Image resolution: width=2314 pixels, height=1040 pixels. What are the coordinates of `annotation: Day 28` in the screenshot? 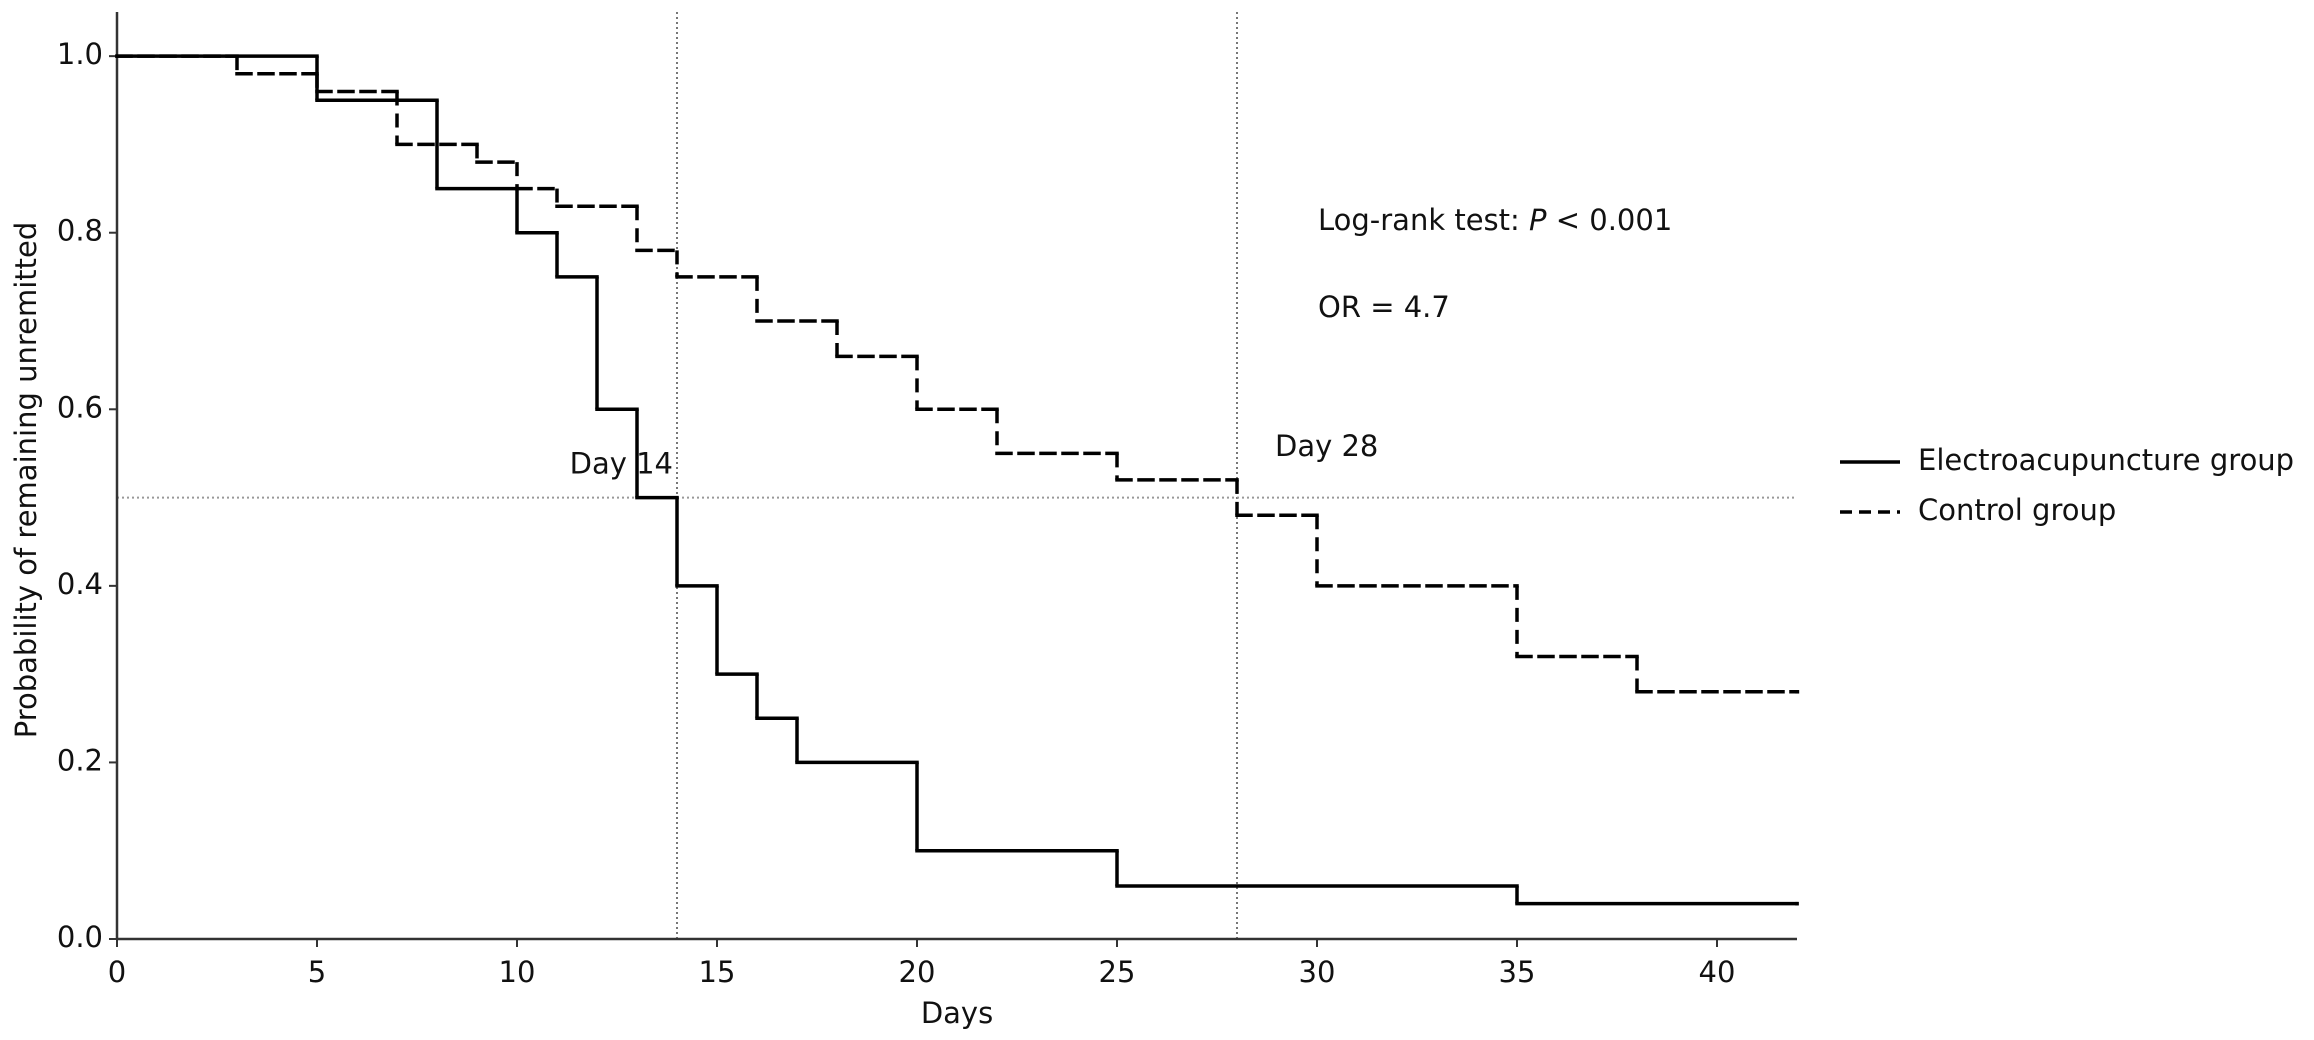 It's located at (1326, 446).